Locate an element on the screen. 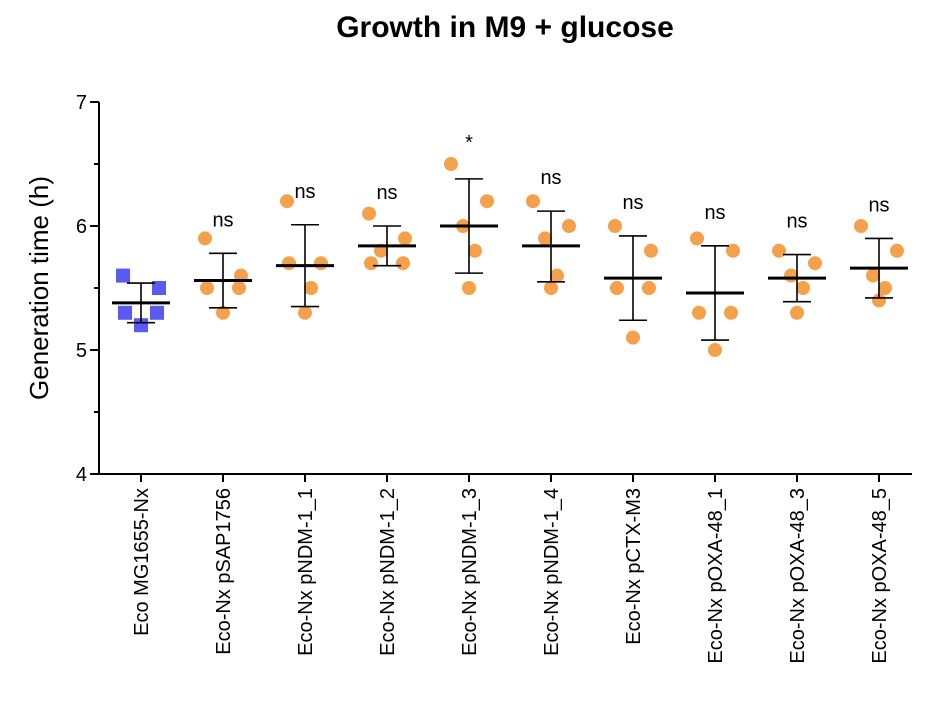 The height and width of the screenshot is (722, 935). y-axis-label: Generation time (h) is located at coordinates (39, 288).